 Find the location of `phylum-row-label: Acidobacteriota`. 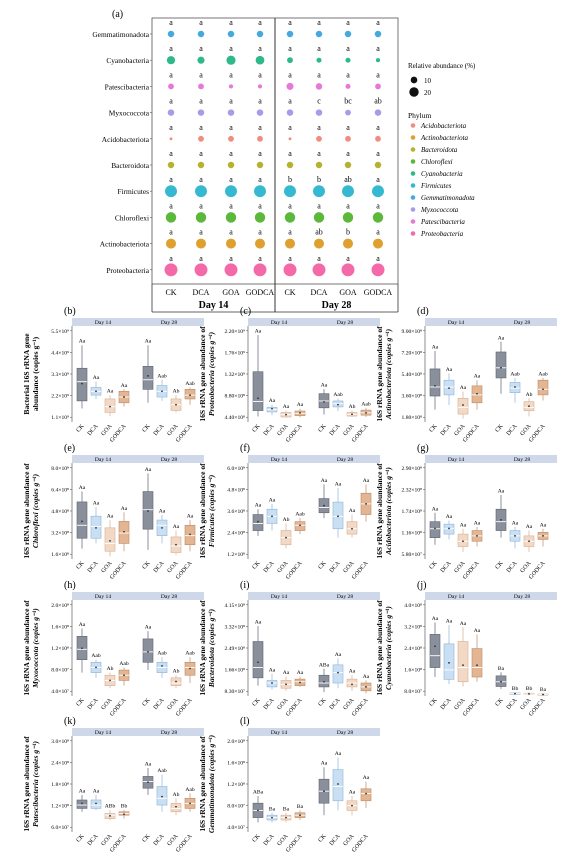

phylum-row-label: Acidobacteriota is located at coordinates (126, 139).